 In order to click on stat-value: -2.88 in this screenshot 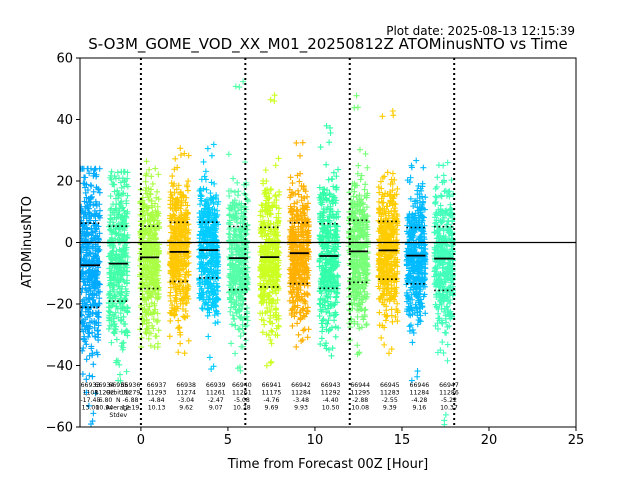, I will do `click(360, 400)`.